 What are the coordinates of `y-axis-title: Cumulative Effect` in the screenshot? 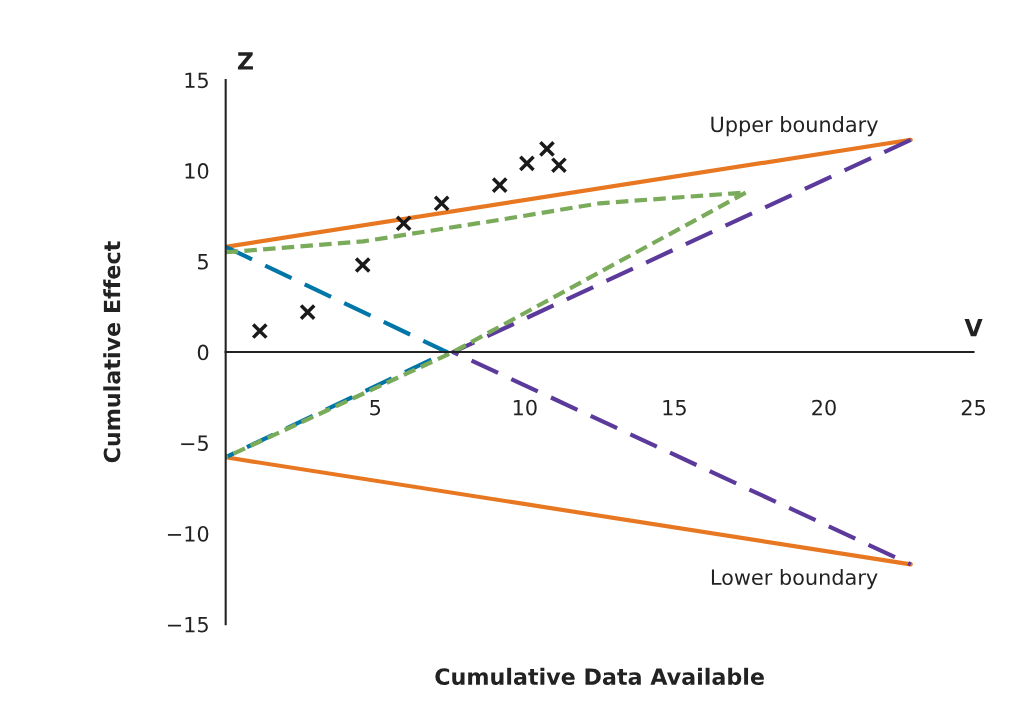 It's located at (112, 352).